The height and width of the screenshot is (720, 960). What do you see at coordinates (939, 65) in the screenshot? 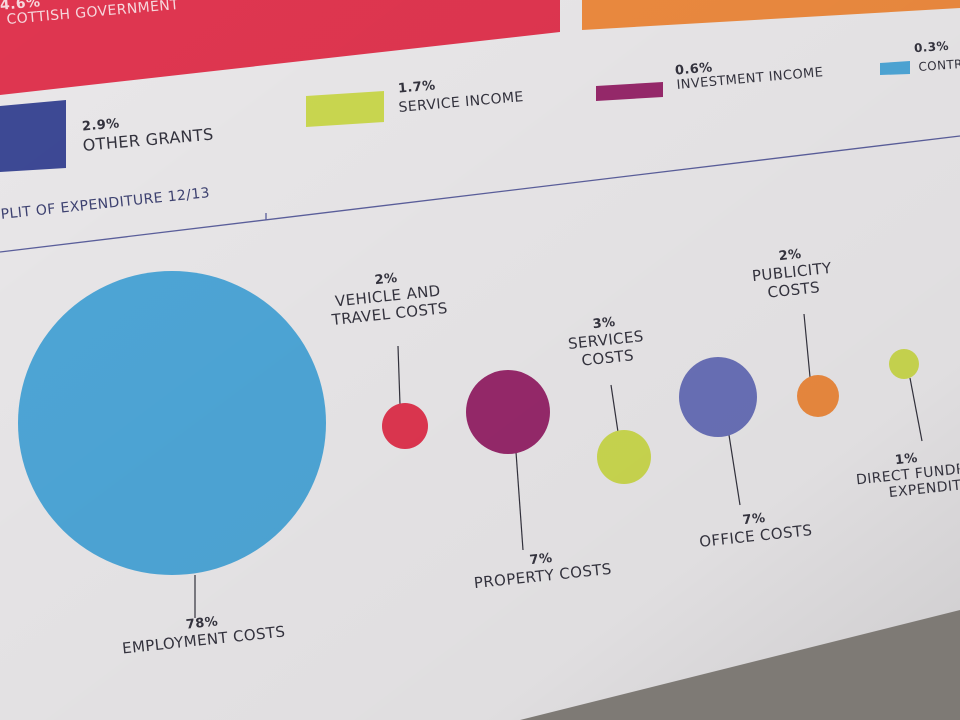
I see `legend-contr-label: CONTR` at bounding box center [939, 65].